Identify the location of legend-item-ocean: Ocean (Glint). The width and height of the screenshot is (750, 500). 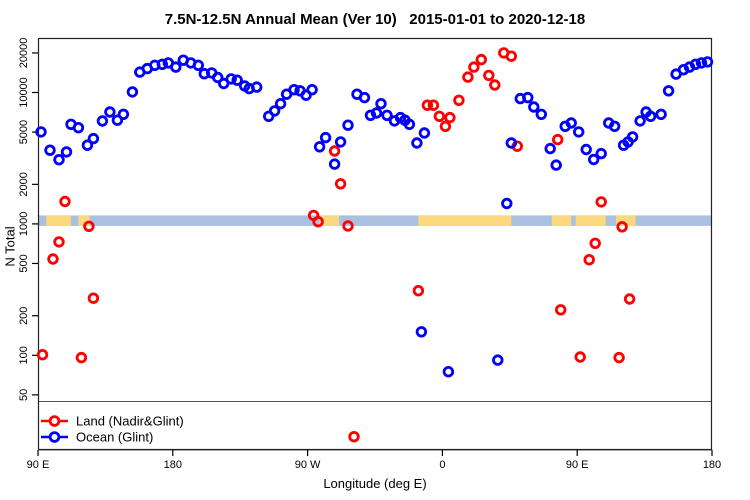
(97, 437).